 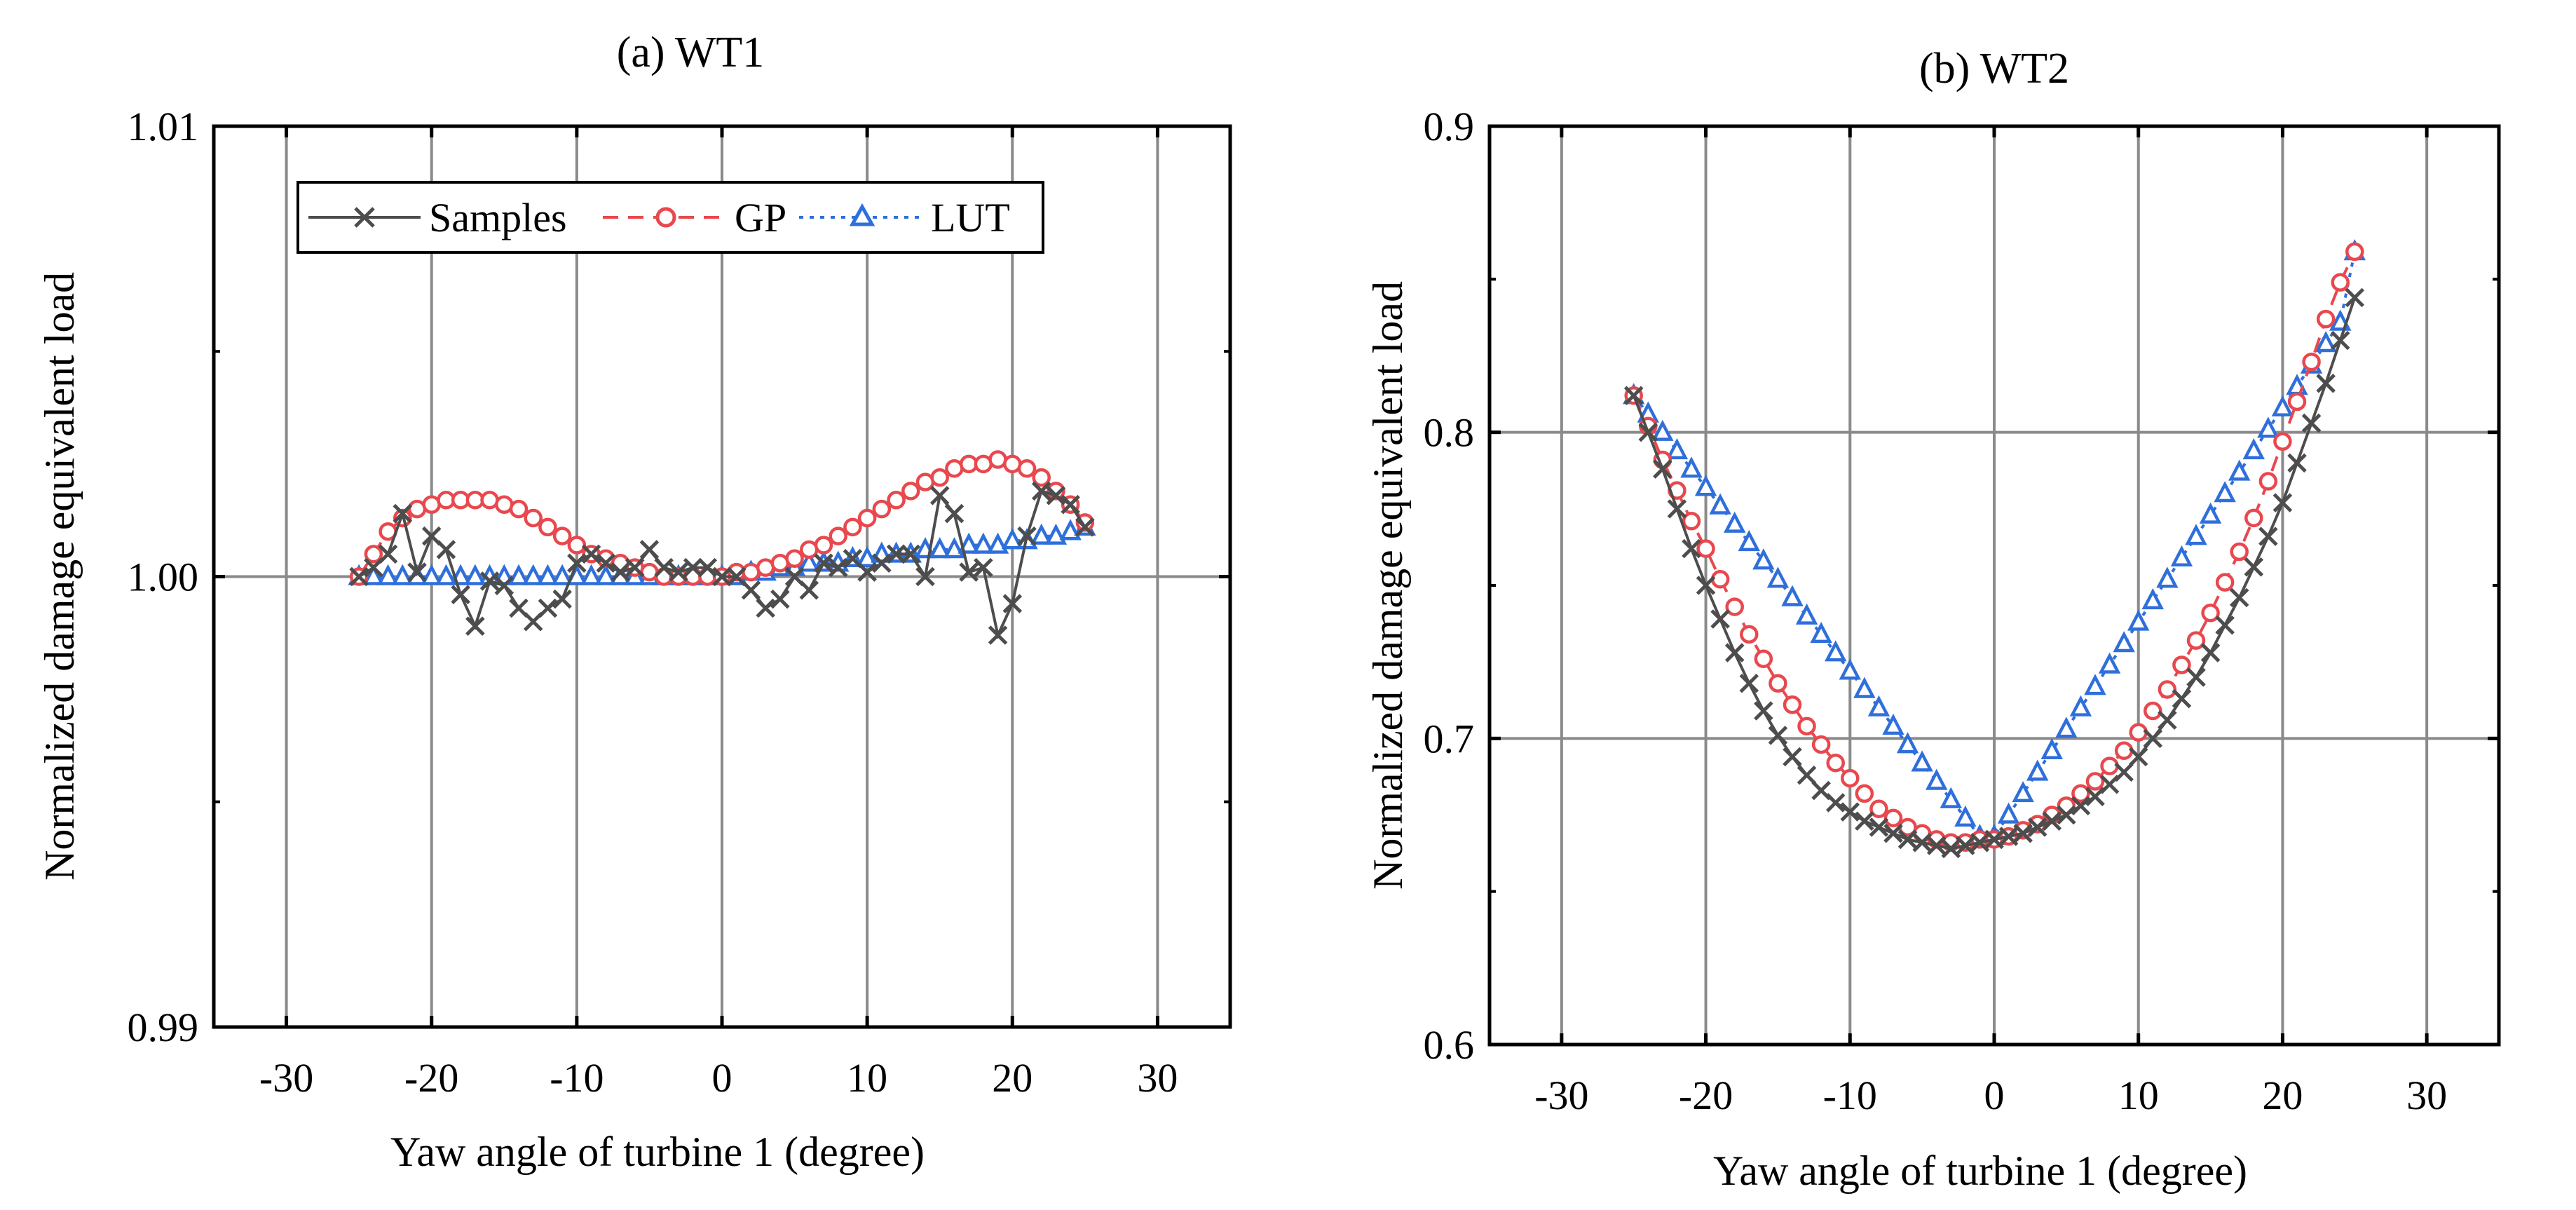 I want to click on y-tick-label: 0.99, so click(x=163, y=1027).